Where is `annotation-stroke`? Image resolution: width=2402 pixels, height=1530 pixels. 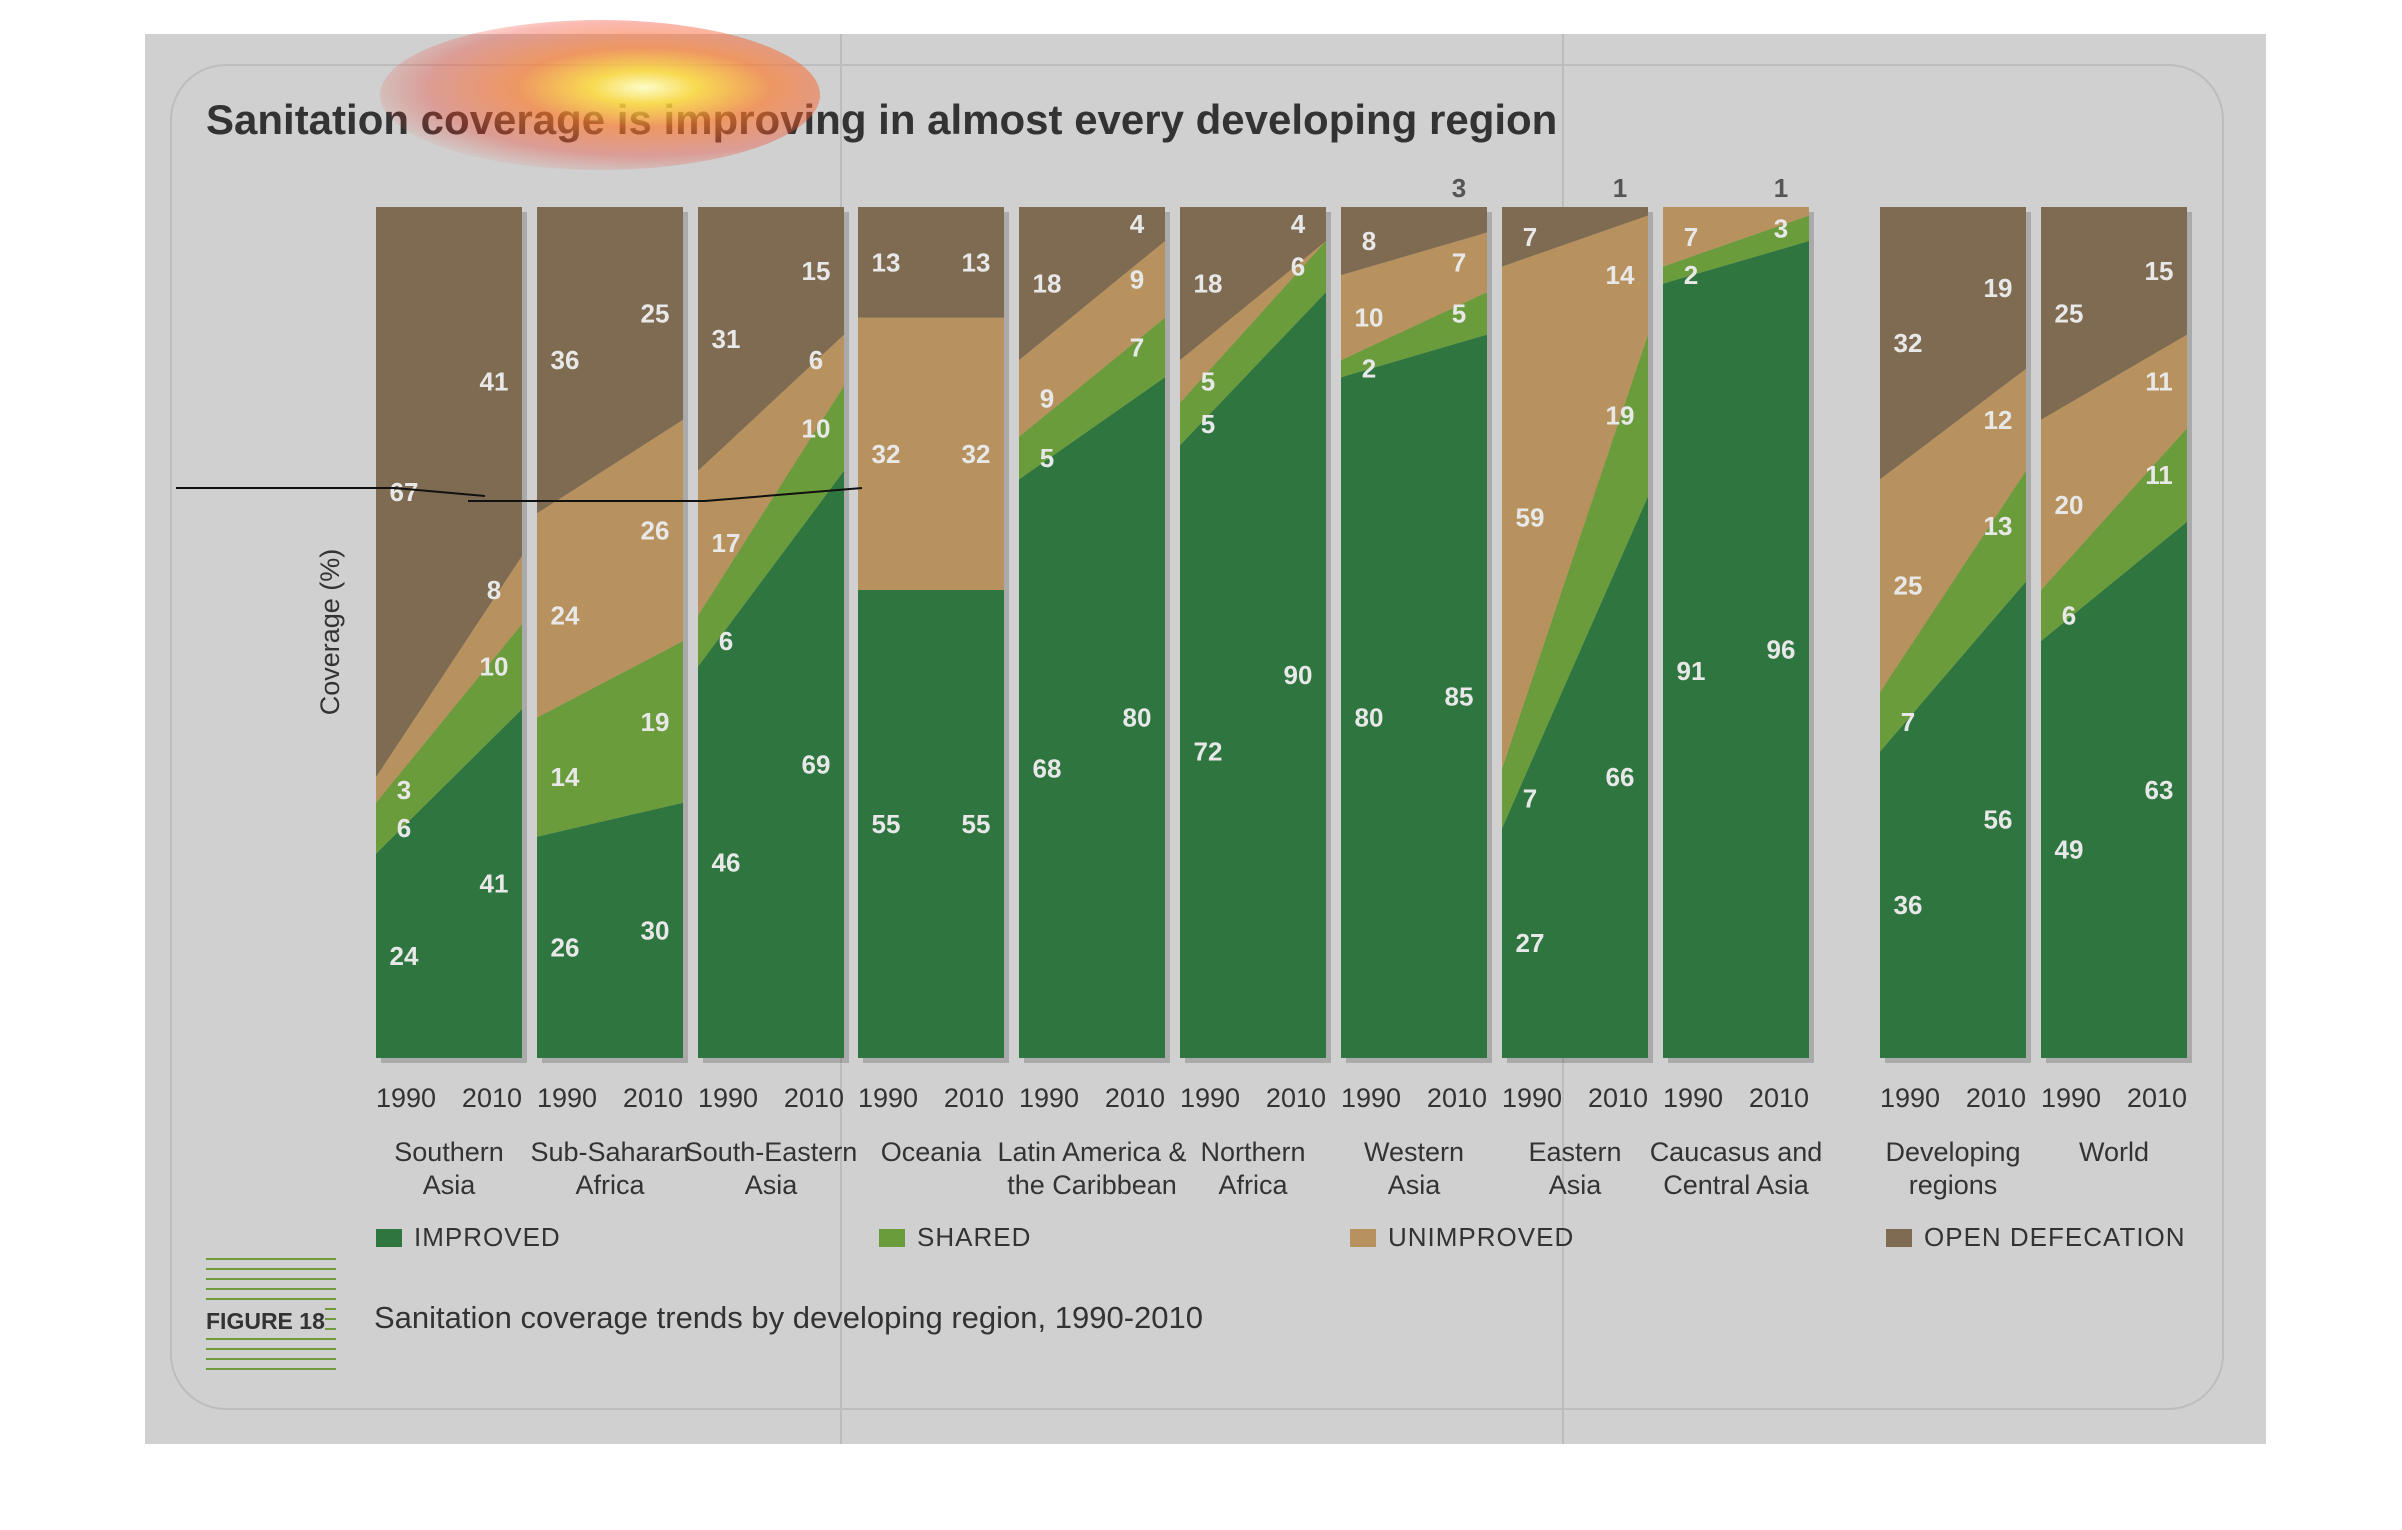 annotation-stroke is located at coordinates (331, 492).